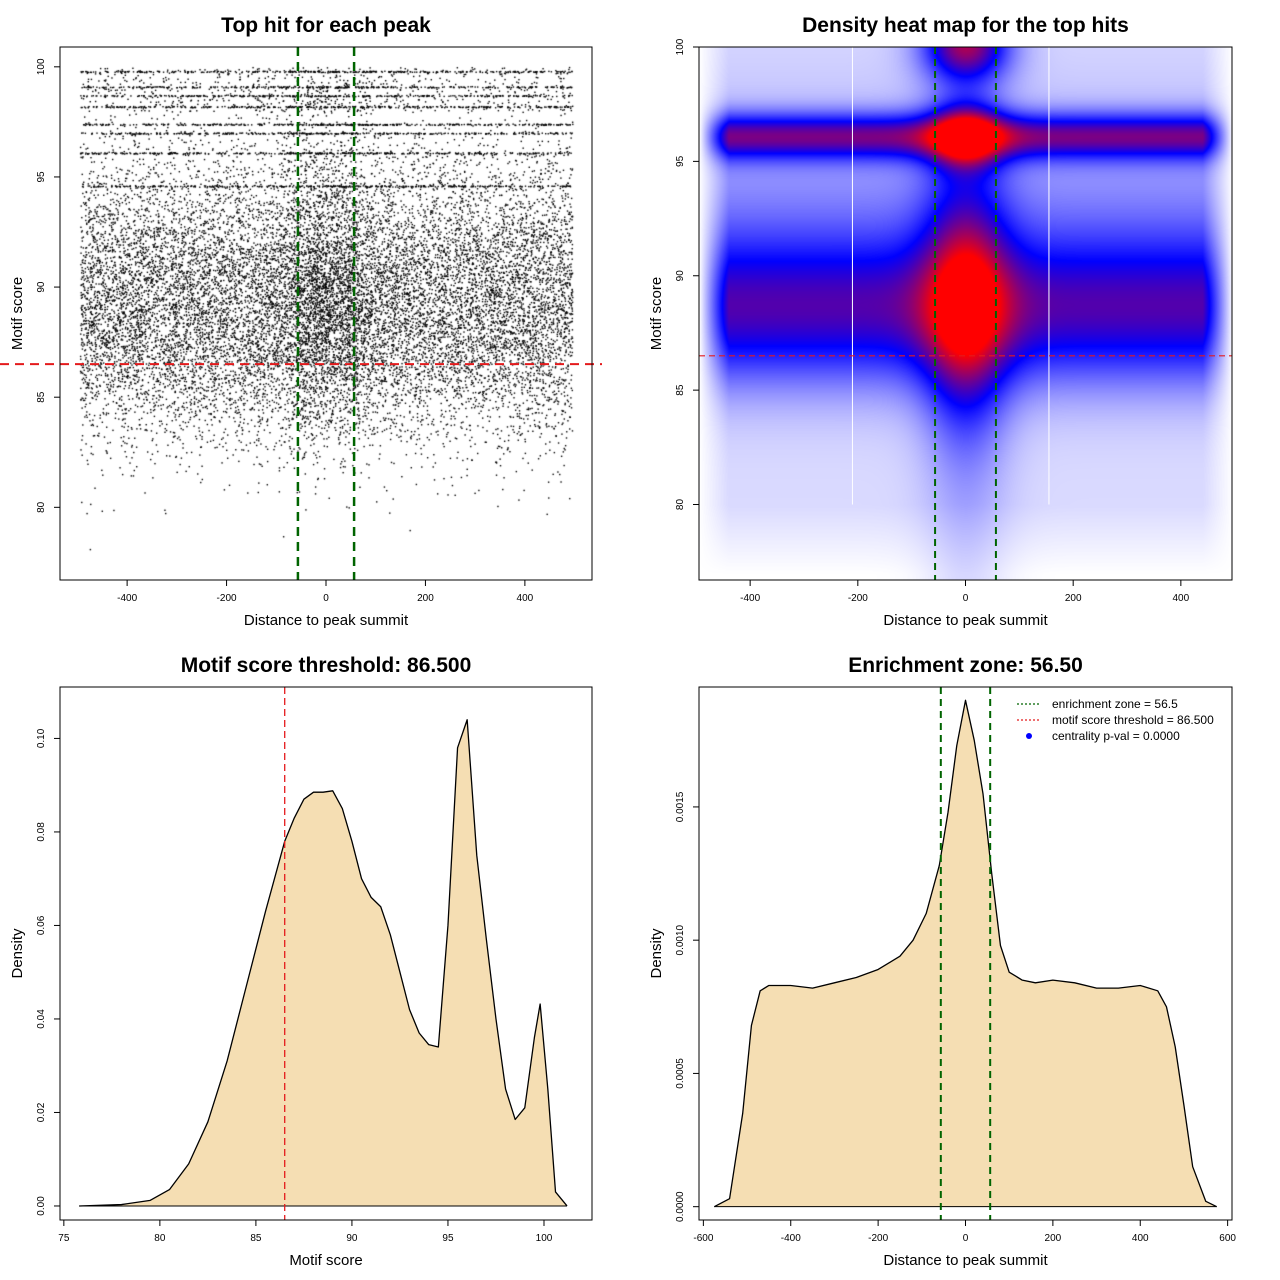  I want to click on density-curve, so click(323, 963).